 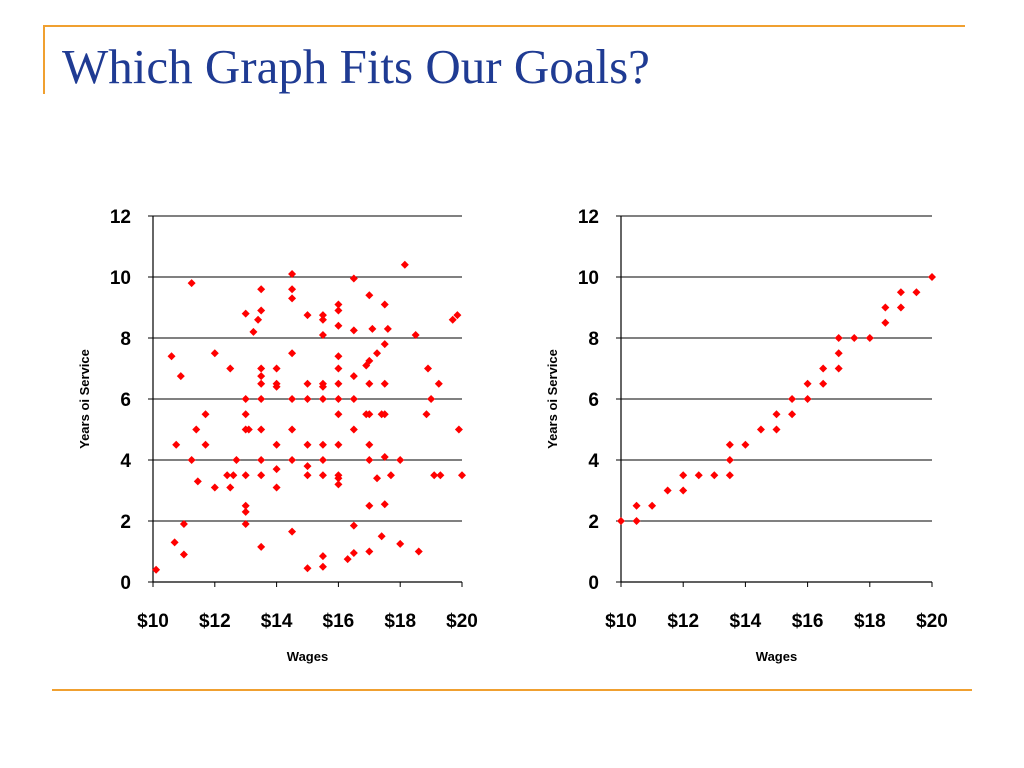 I want to click on y-tick-label: 2, so click(x=593, y=522).